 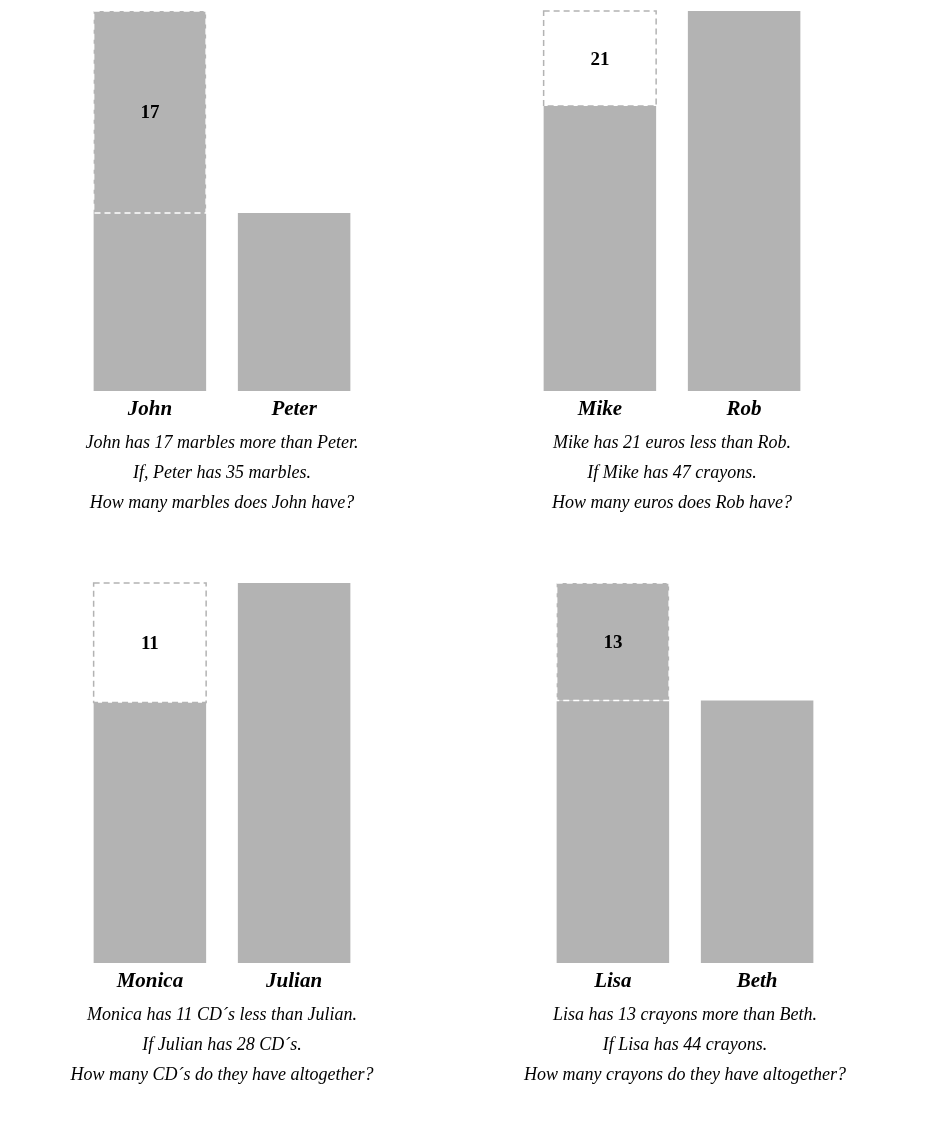 I want to click on data-label: 13, so click(x=613, y=641).